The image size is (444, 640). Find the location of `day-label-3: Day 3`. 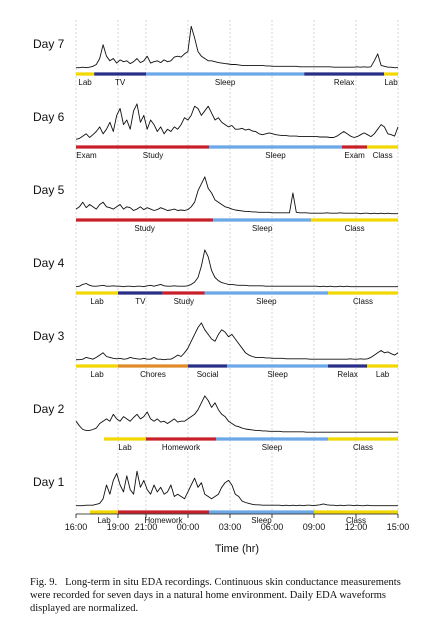

day-label-3: Day 3 is located at coordinates (49, 336).